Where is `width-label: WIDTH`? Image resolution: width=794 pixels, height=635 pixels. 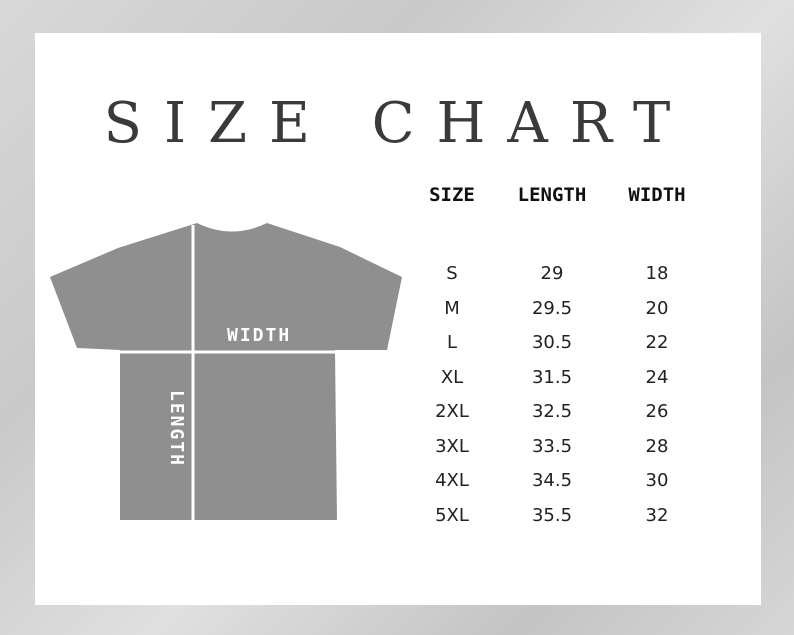
width-label: WIDTH is located at coordinates (259, 335).